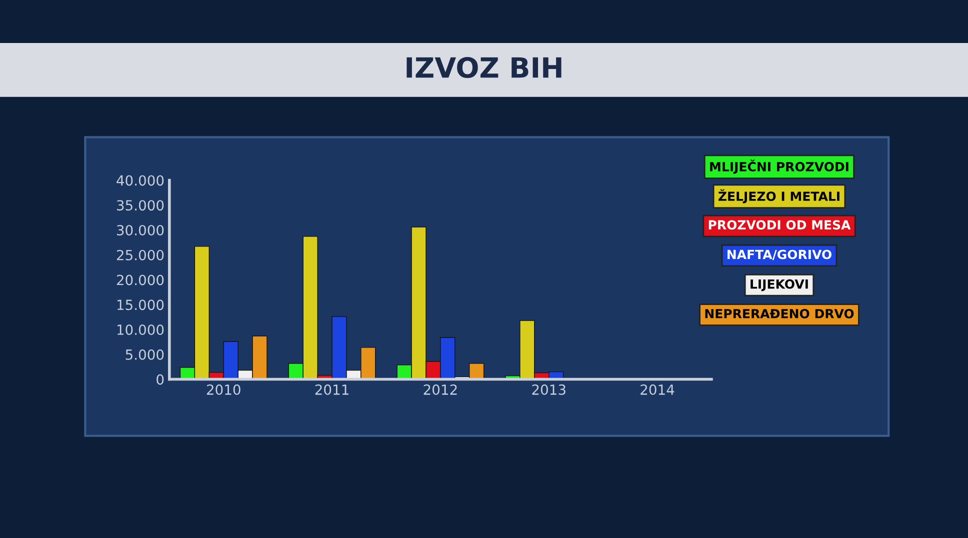  Describe the element at coordinates (549, 389) in the screenshot. I see `x-tick-label: 2013` at that location.